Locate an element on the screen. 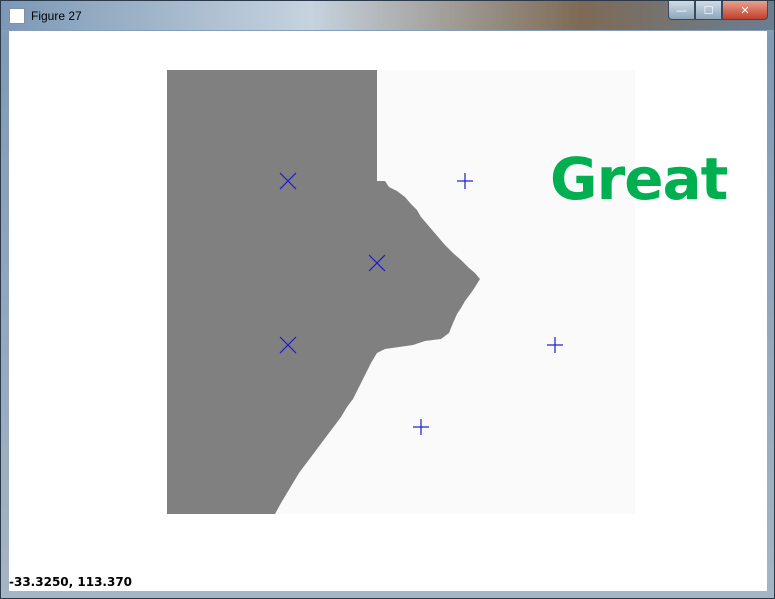 The width and height of the screenshot is (775, 599). minimize-icon: — is located at coordinates (681, 10).